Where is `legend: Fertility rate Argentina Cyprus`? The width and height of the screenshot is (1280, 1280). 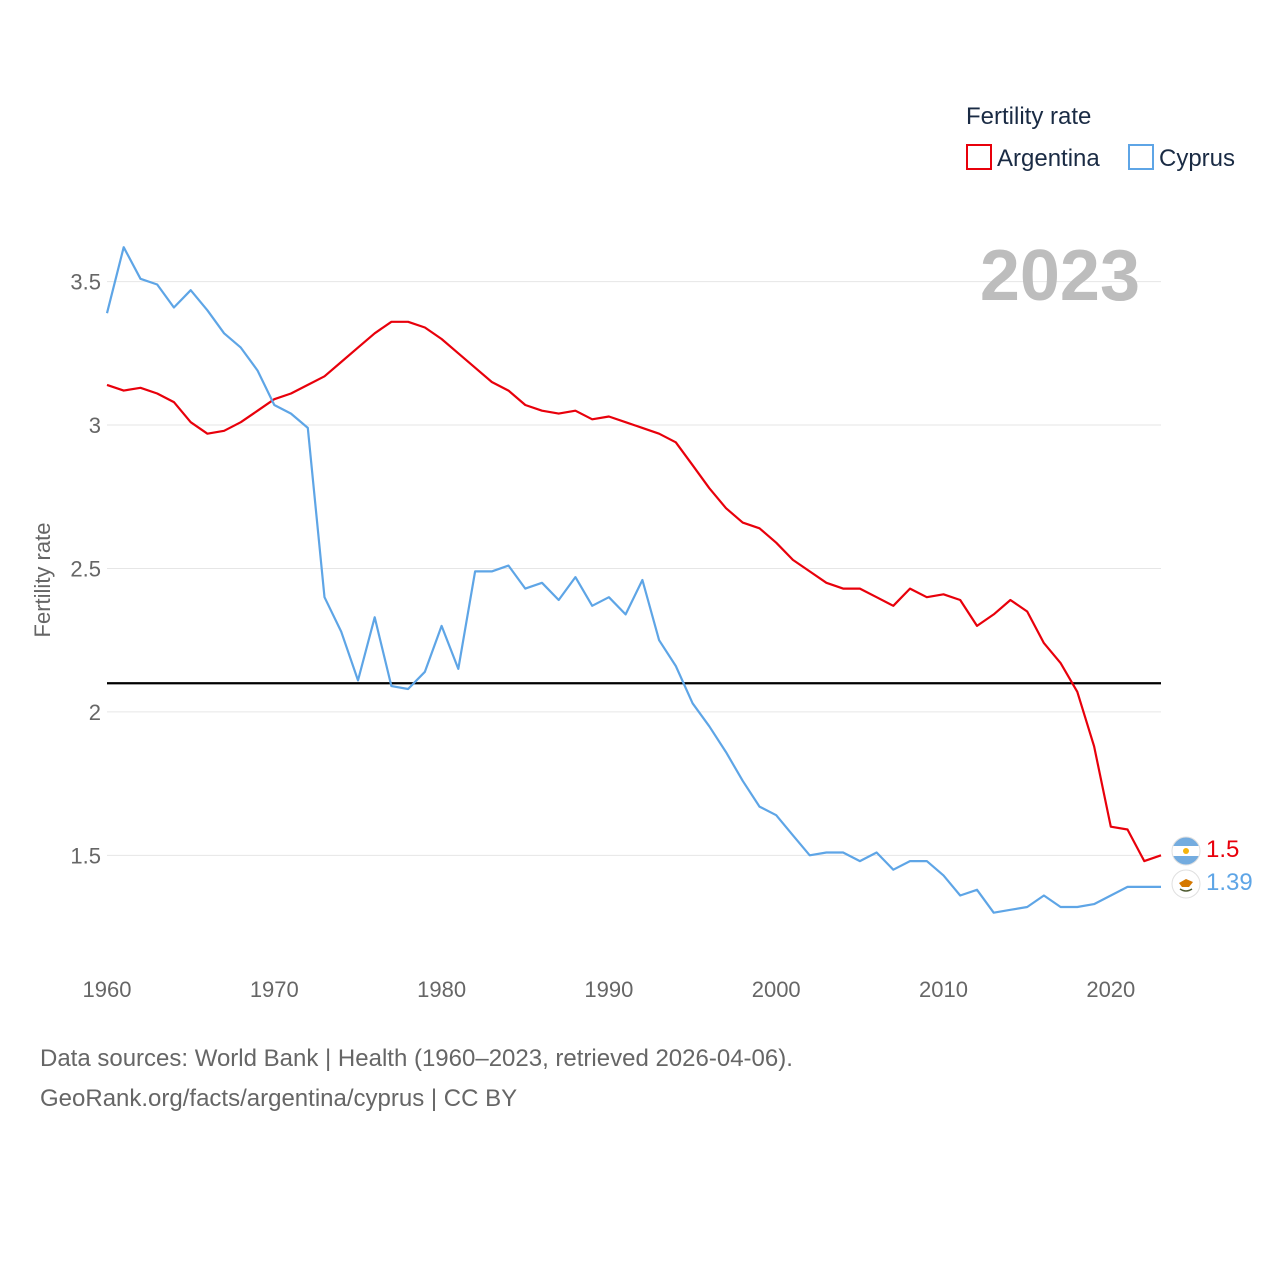
legend: Fertility rate Argentina Cyprus is located at coordinates (1100, 137).